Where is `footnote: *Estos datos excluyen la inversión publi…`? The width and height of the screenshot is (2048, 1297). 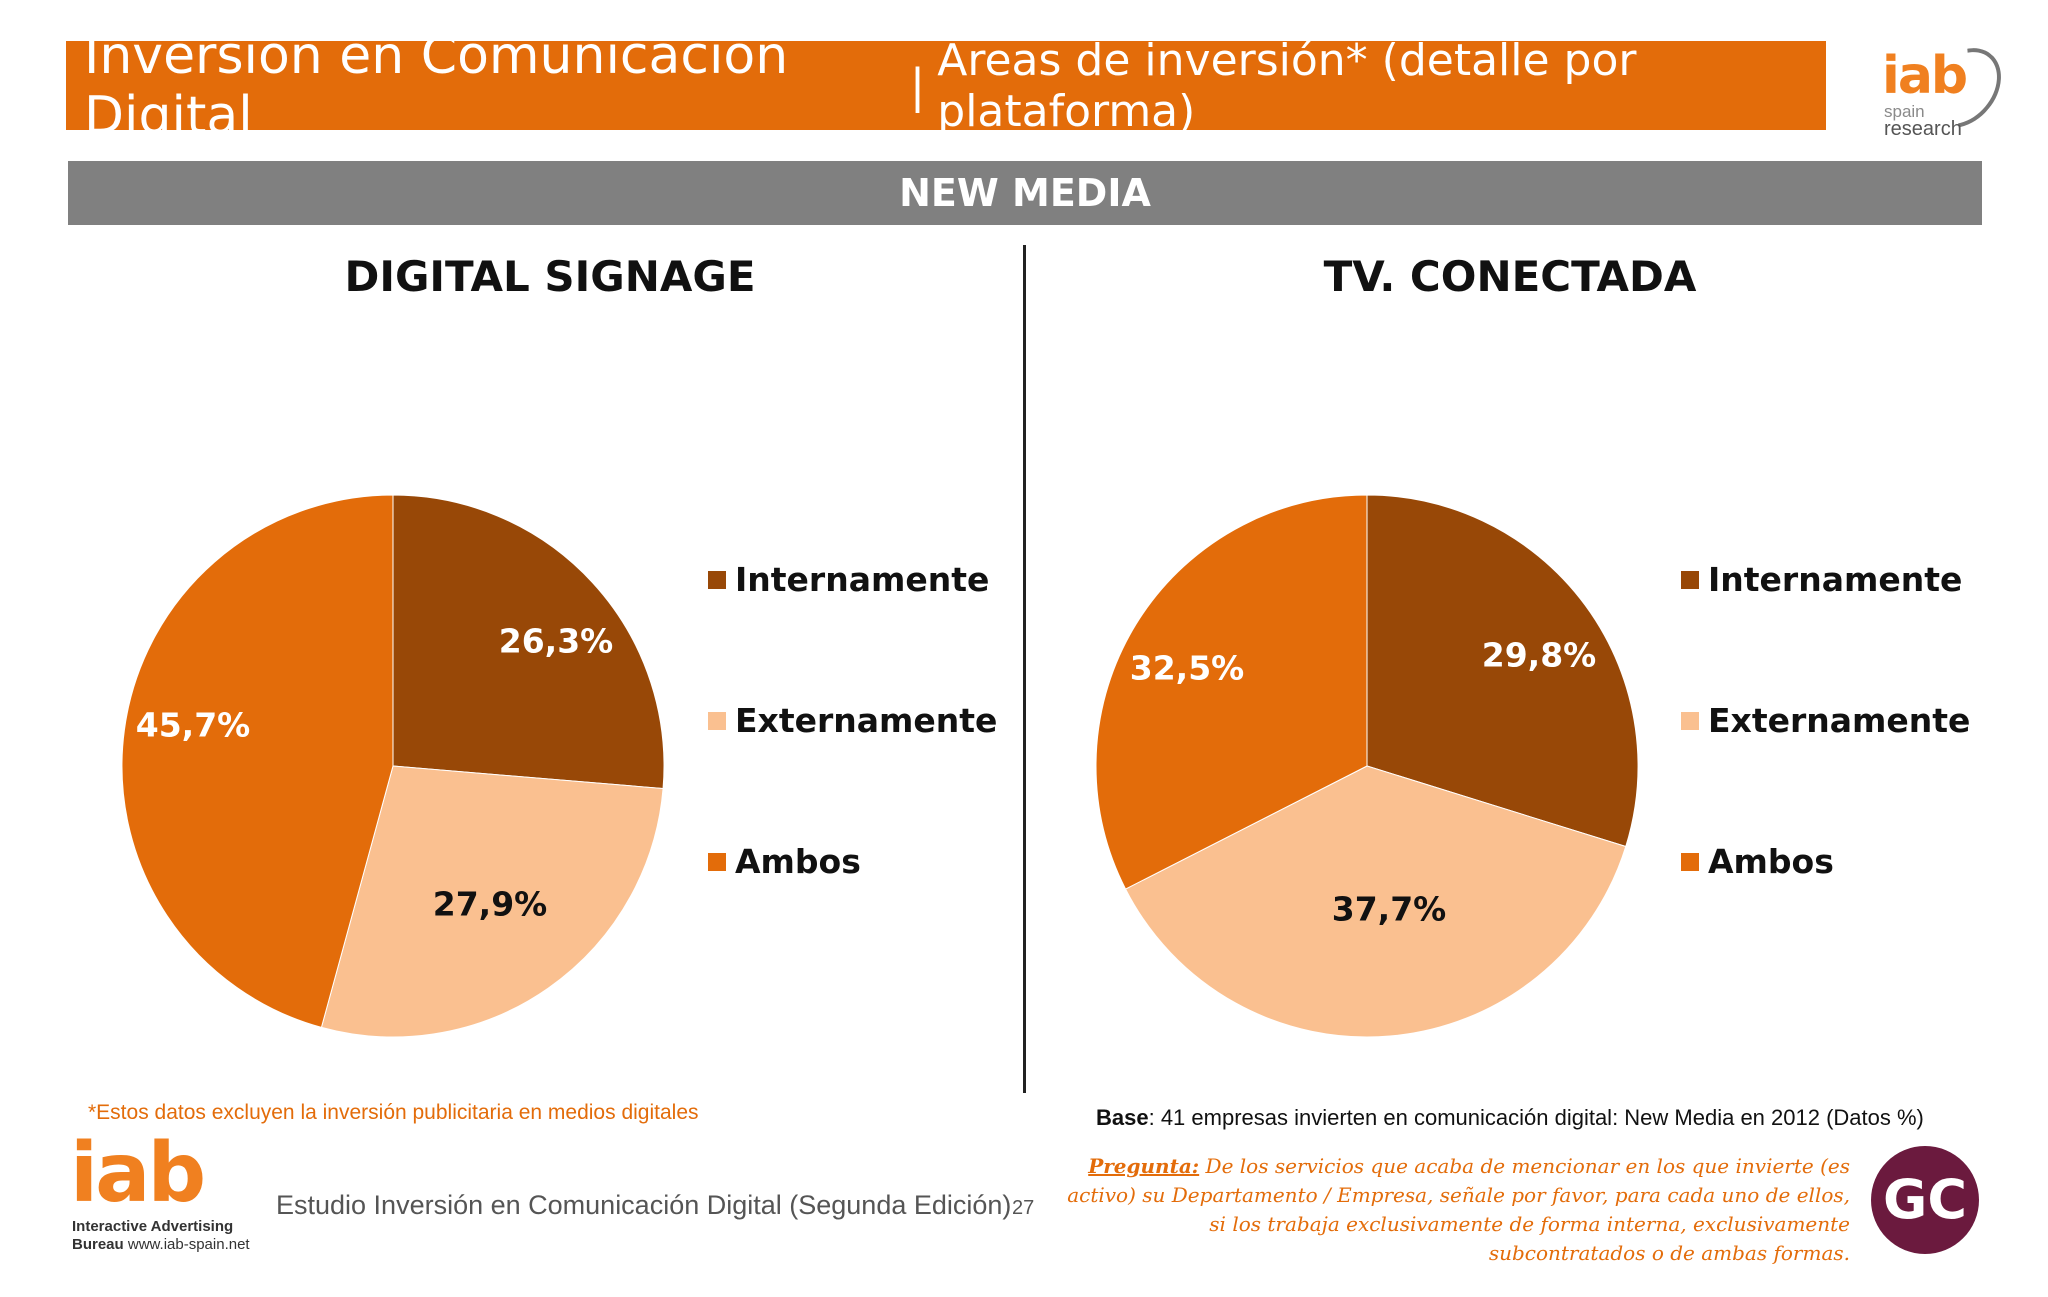 footnote: *Estos datos excluyen la inversión publi… is located at coordinates (393, 1112).